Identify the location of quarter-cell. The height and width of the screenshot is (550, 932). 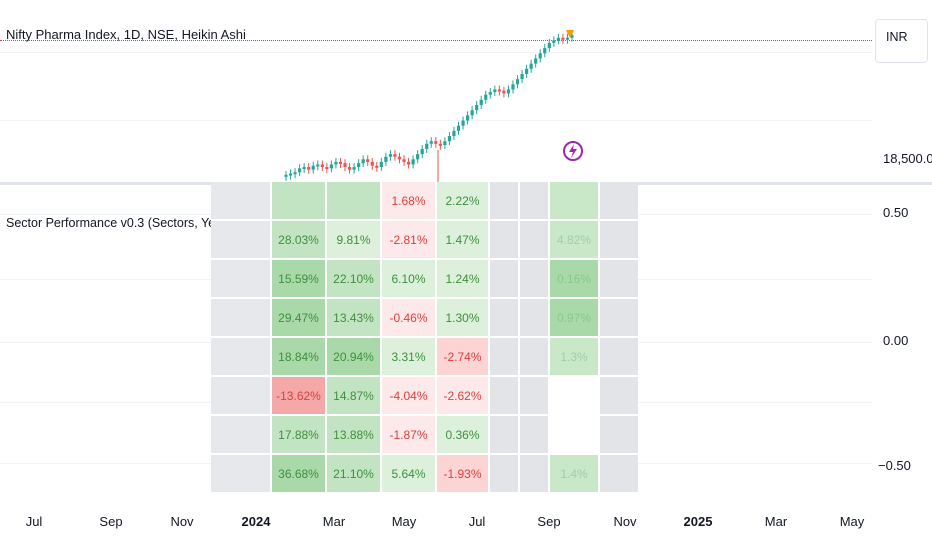
(353, 200).